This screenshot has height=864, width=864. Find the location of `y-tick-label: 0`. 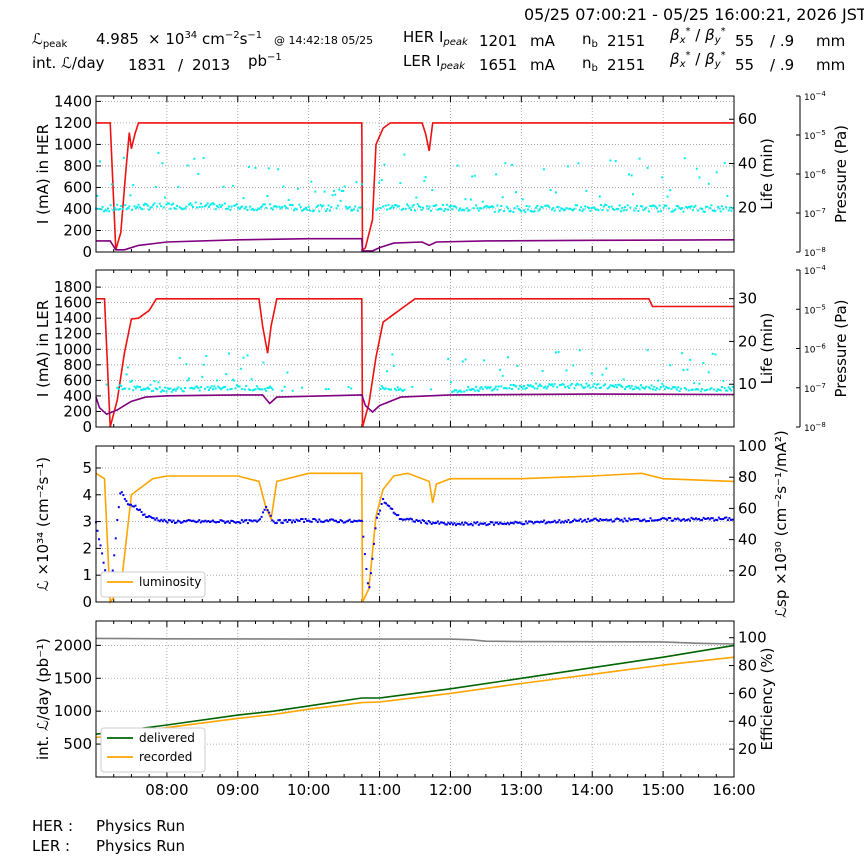

y-tick-label: 0 is located at coordinates (87, 252).